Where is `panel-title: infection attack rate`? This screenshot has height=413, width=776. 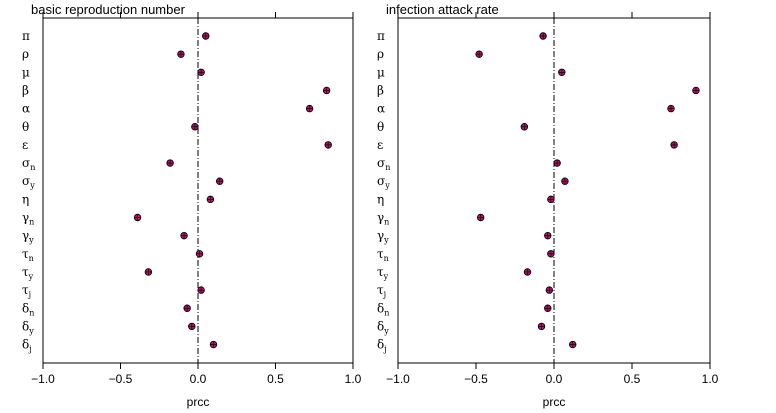
panel-title: infection attack rate is located at coordinates (442, 9).